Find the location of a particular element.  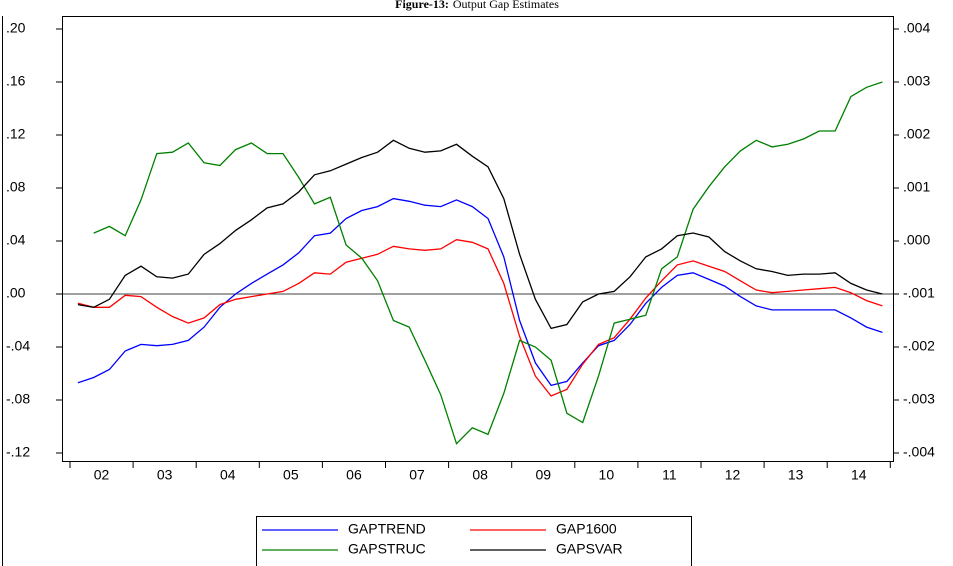

y-tick-label: -.08 is located at coordinates (18, 399).